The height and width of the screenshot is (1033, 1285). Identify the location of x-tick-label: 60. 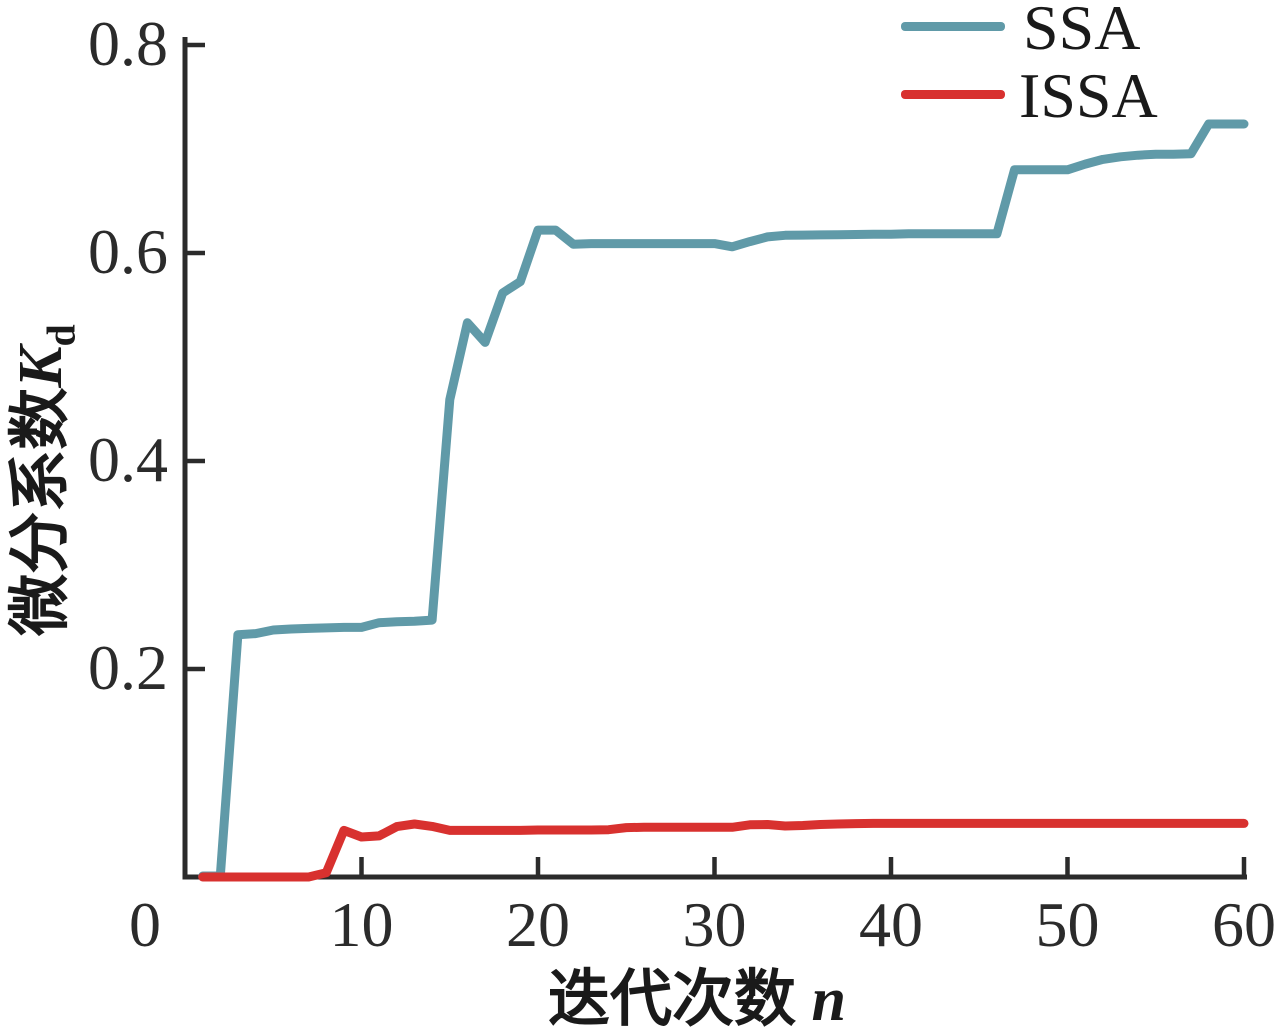
(1244, 924).